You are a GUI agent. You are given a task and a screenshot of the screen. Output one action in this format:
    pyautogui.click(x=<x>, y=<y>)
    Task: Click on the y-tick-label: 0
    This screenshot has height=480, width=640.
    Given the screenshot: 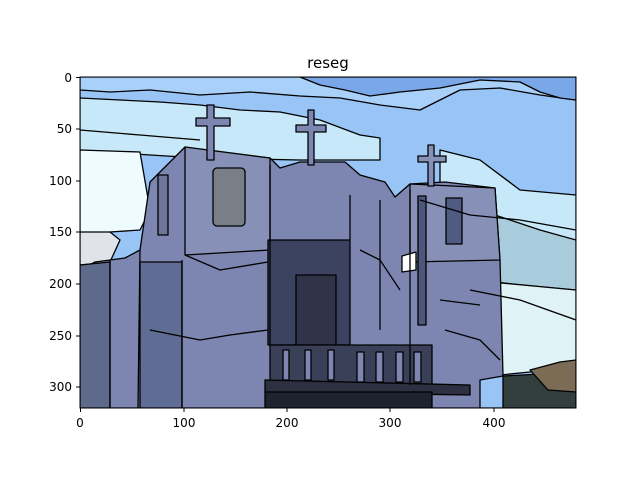 What is the action you would take?
    pyautogui.click(x=68, y=78)
    